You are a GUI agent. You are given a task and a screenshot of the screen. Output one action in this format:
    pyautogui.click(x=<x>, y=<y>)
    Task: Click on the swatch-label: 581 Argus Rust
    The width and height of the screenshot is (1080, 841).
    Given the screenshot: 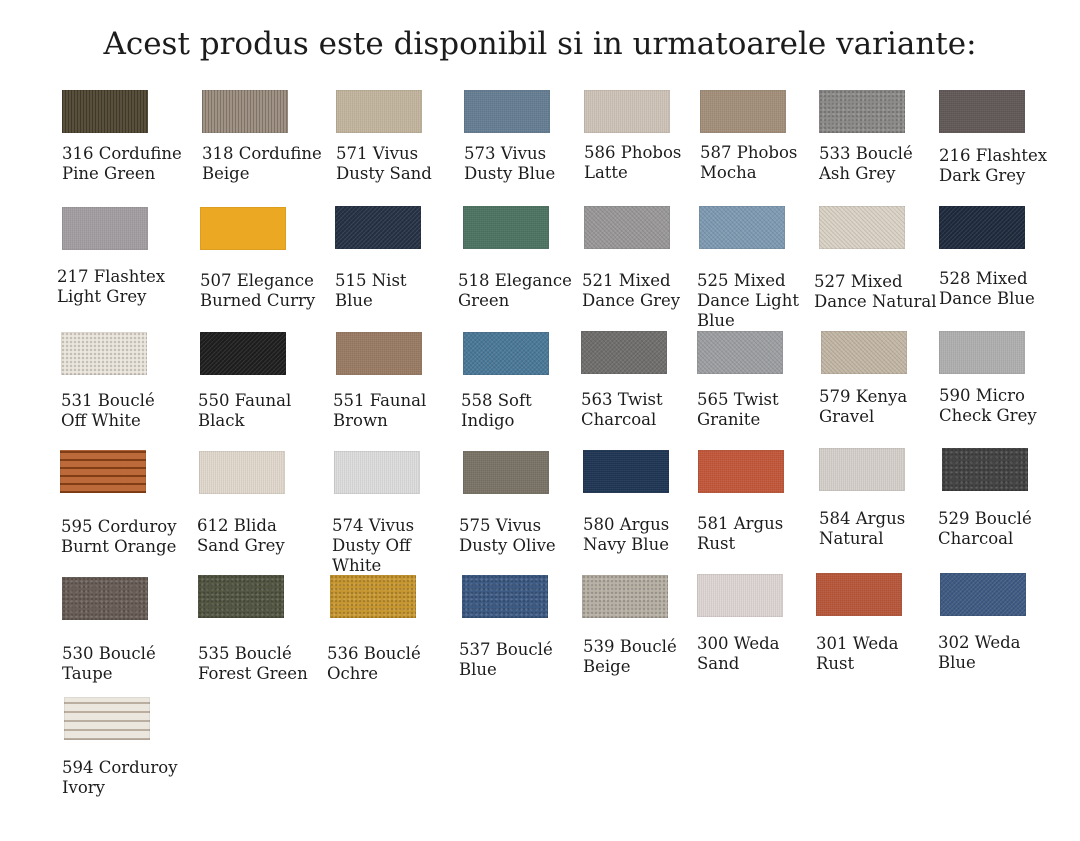 What is the action you would take?
    pyautogui.click(x=740, y=533)
    